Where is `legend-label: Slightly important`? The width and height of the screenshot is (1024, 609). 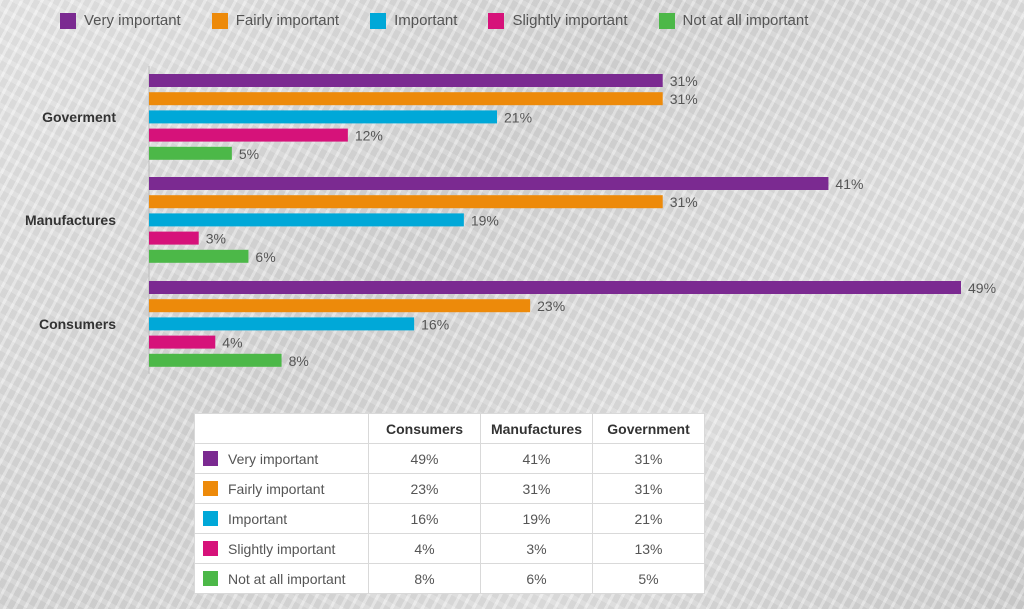
legend-label: Slightly important is located at coordinates (570, 20).